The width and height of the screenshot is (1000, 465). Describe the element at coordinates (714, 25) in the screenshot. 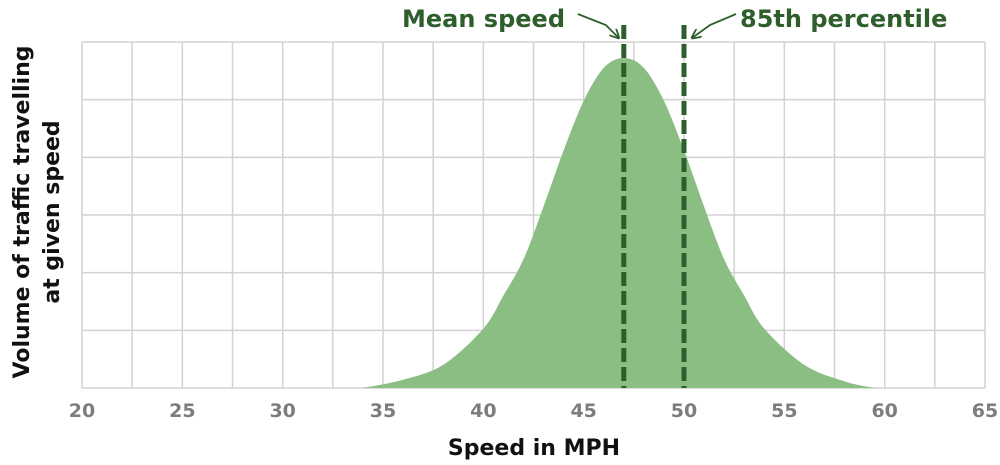

I see `85th-percentile-arrow` at that location.